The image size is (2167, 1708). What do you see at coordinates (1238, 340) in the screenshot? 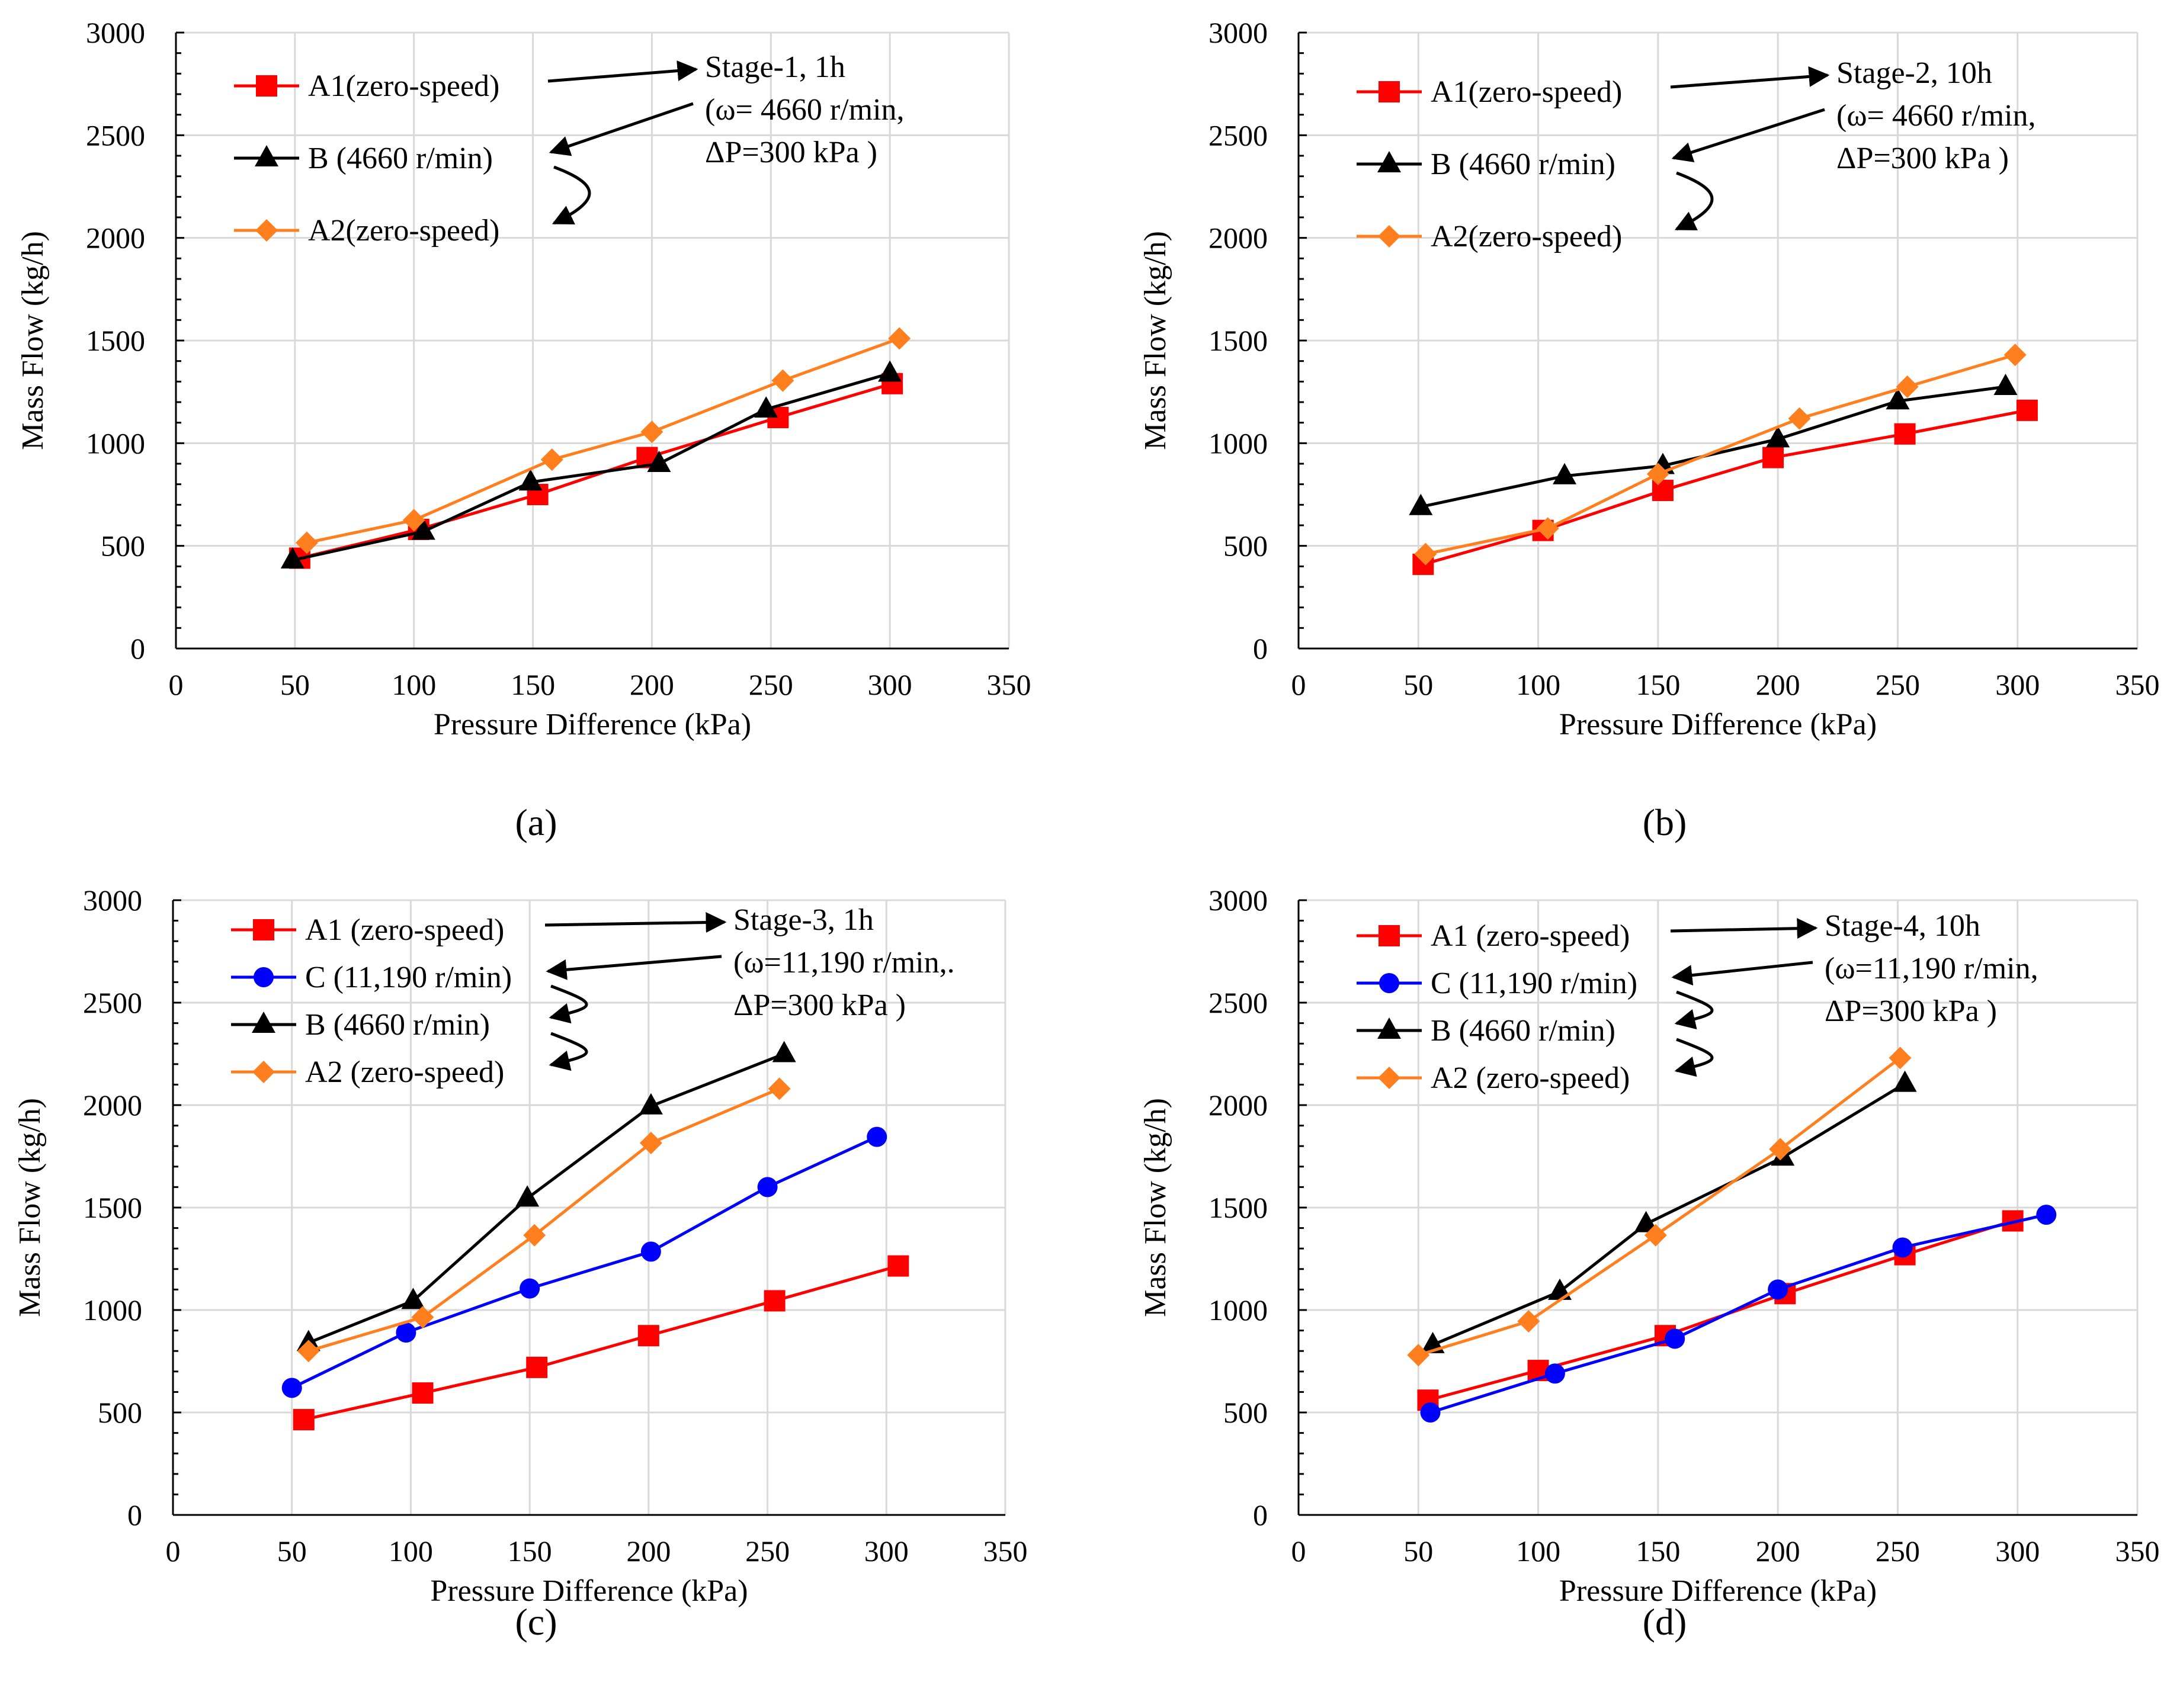
I see `y-tick-label: 1500` at bounding box center [1238, 340].